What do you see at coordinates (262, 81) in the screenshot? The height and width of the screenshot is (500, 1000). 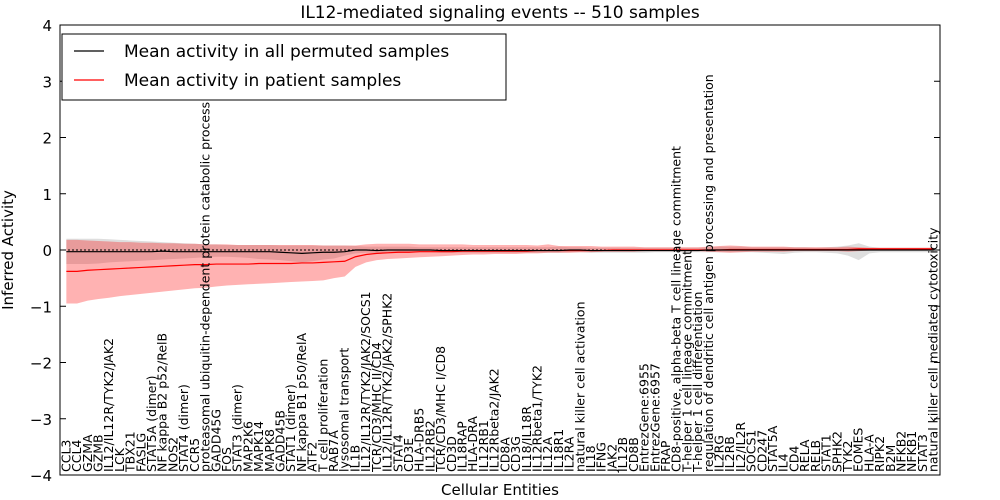 I see `legend-label-1: Mean activity in patient samples` at bounding box center [262, 81].